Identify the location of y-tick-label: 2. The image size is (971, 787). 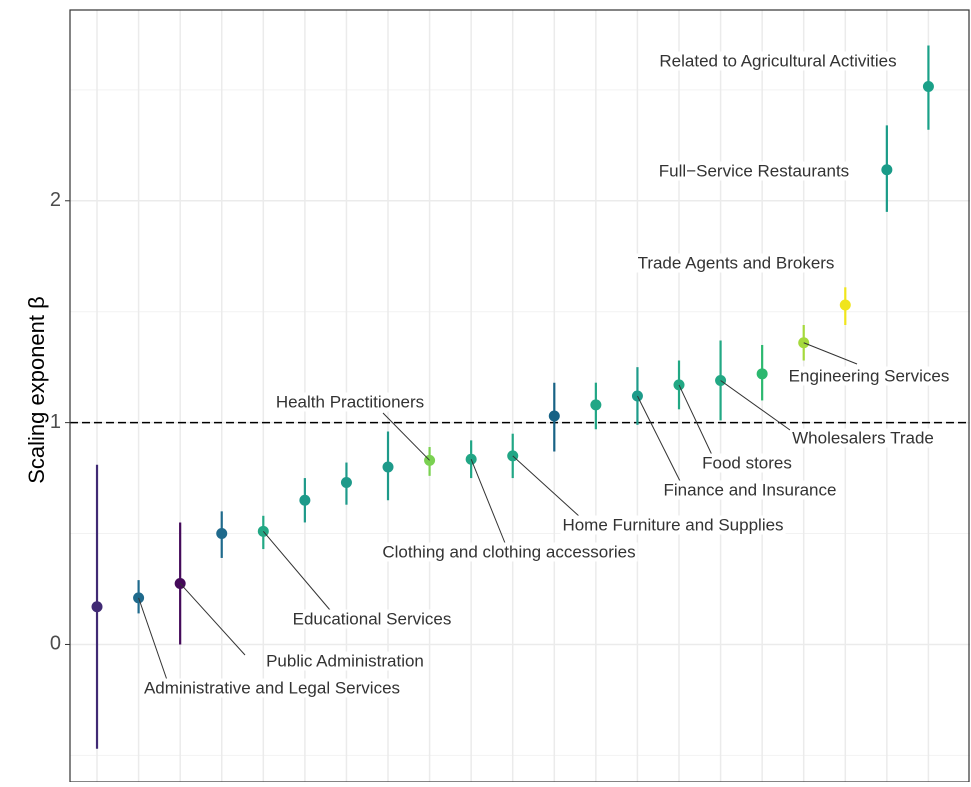
(55, 200).